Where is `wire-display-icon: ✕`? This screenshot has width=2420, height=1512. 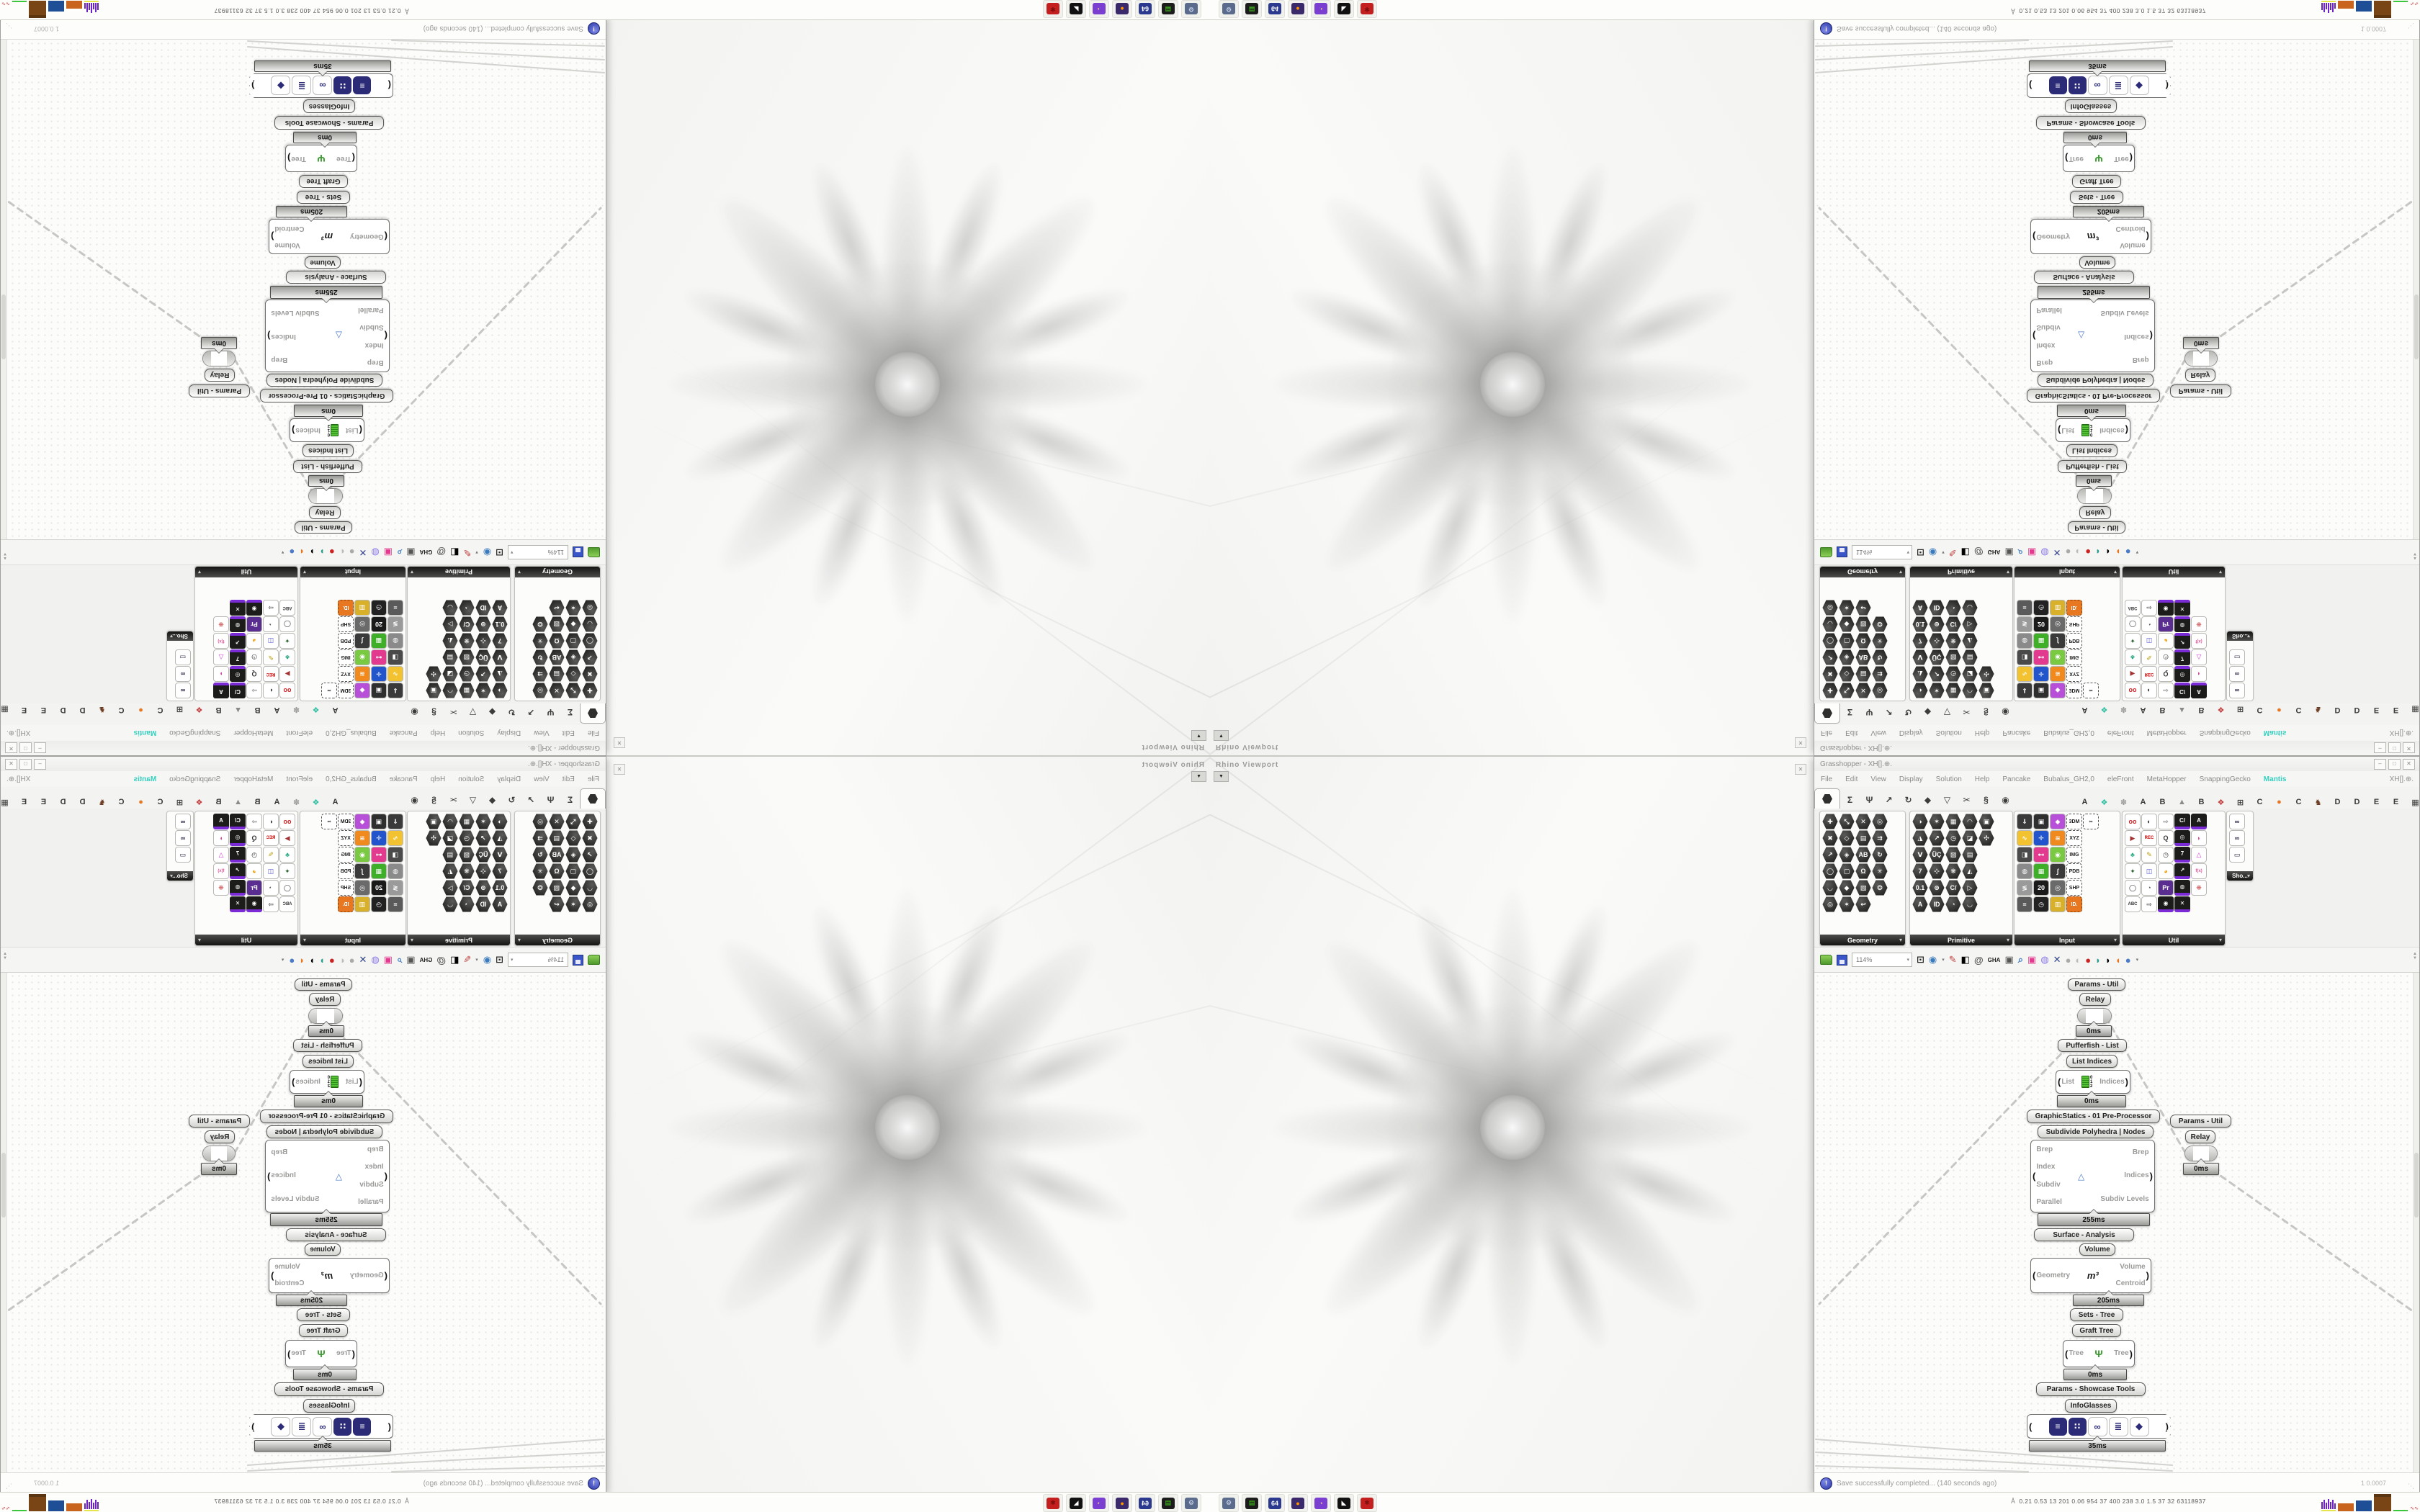
wire-display-icon: ✕ is located at coordinates (363, 552).